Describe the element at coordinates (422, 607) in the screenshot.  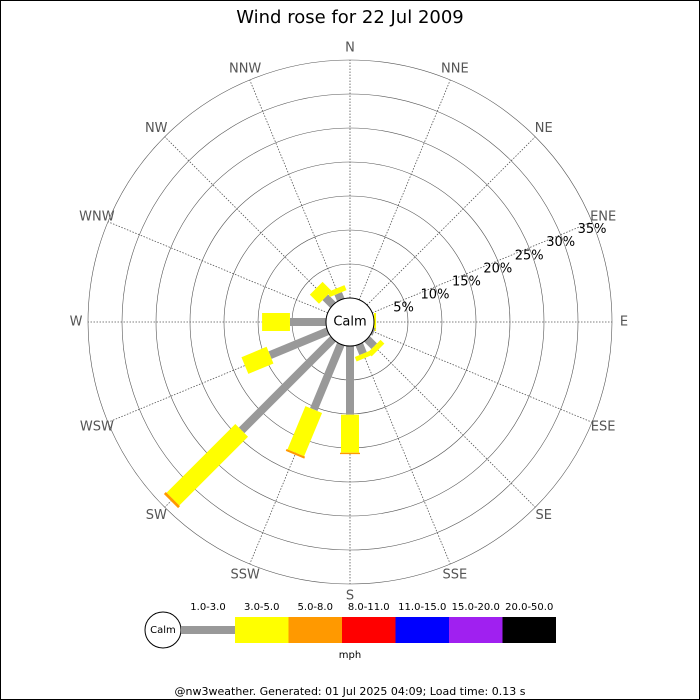
I see `legend-label: 11.0-15.0` at that location.